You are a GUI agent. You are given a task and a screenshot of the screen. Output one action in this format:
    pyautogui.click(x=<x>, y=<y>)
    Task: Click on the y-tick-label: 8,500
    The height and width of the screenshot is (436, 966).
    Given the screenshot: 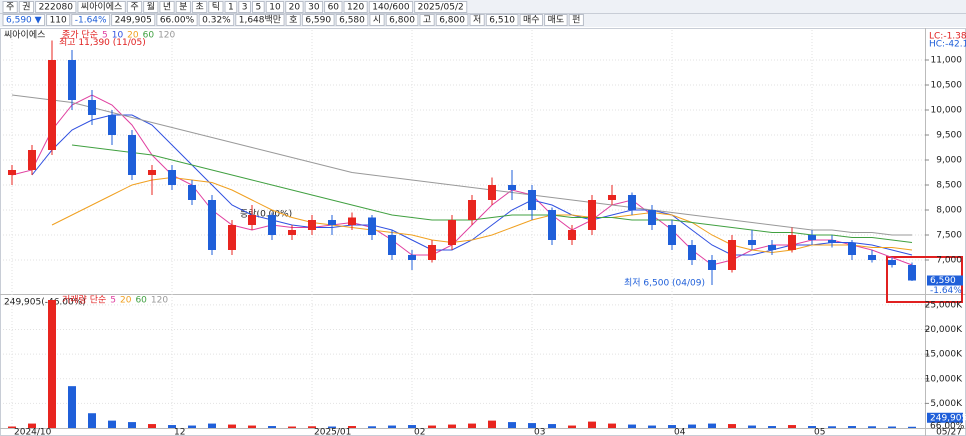 What is the action you would take?
    pyautogui.click(x=949, y=186)
    